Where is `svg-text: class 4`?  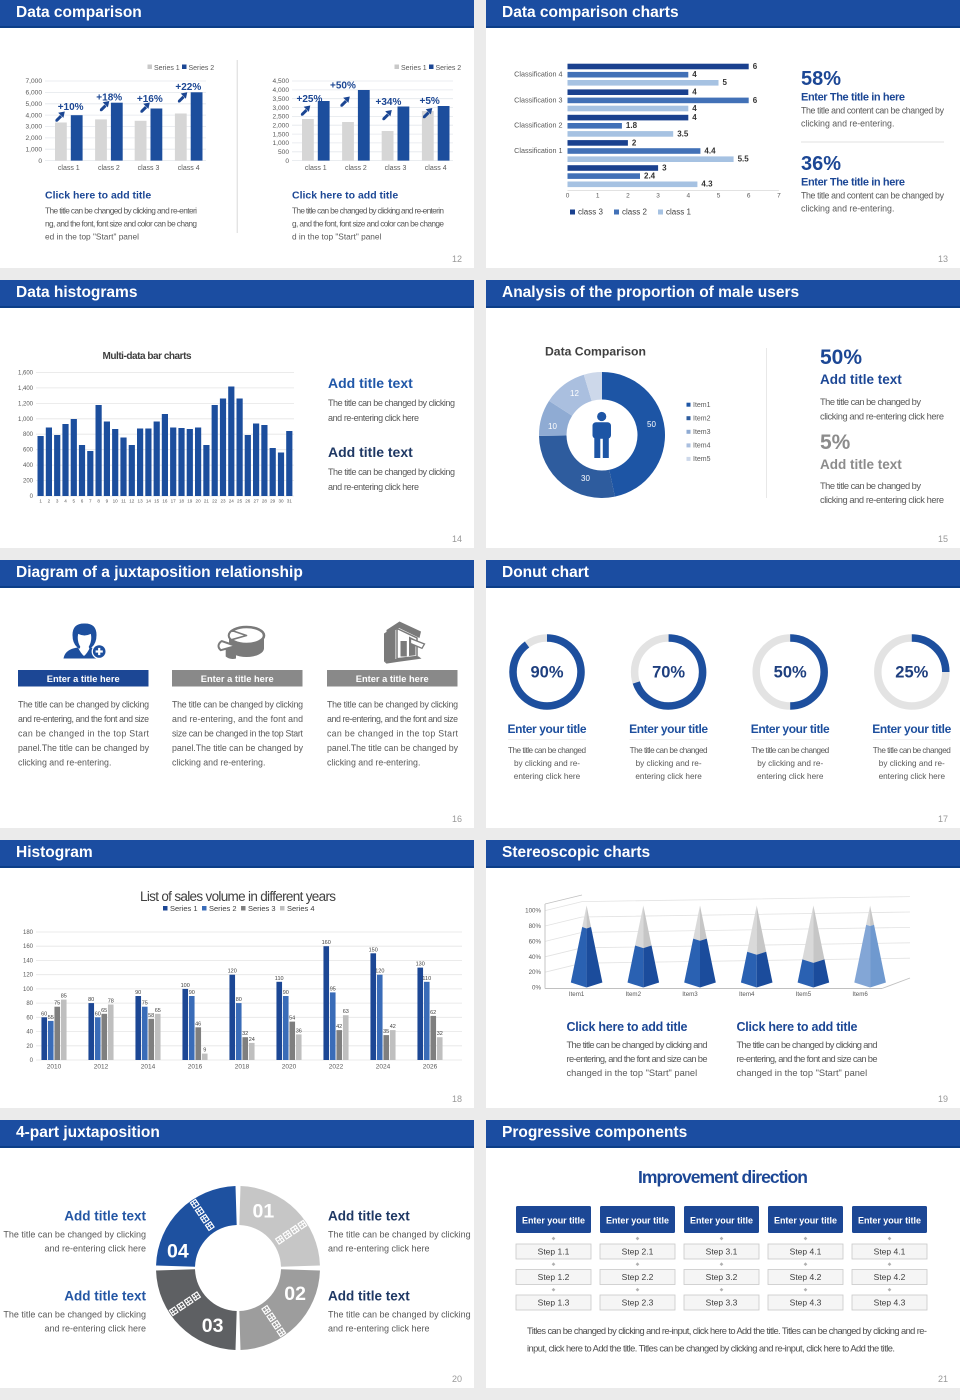
svg-text: class 4 is located at coordinates (189, 168).